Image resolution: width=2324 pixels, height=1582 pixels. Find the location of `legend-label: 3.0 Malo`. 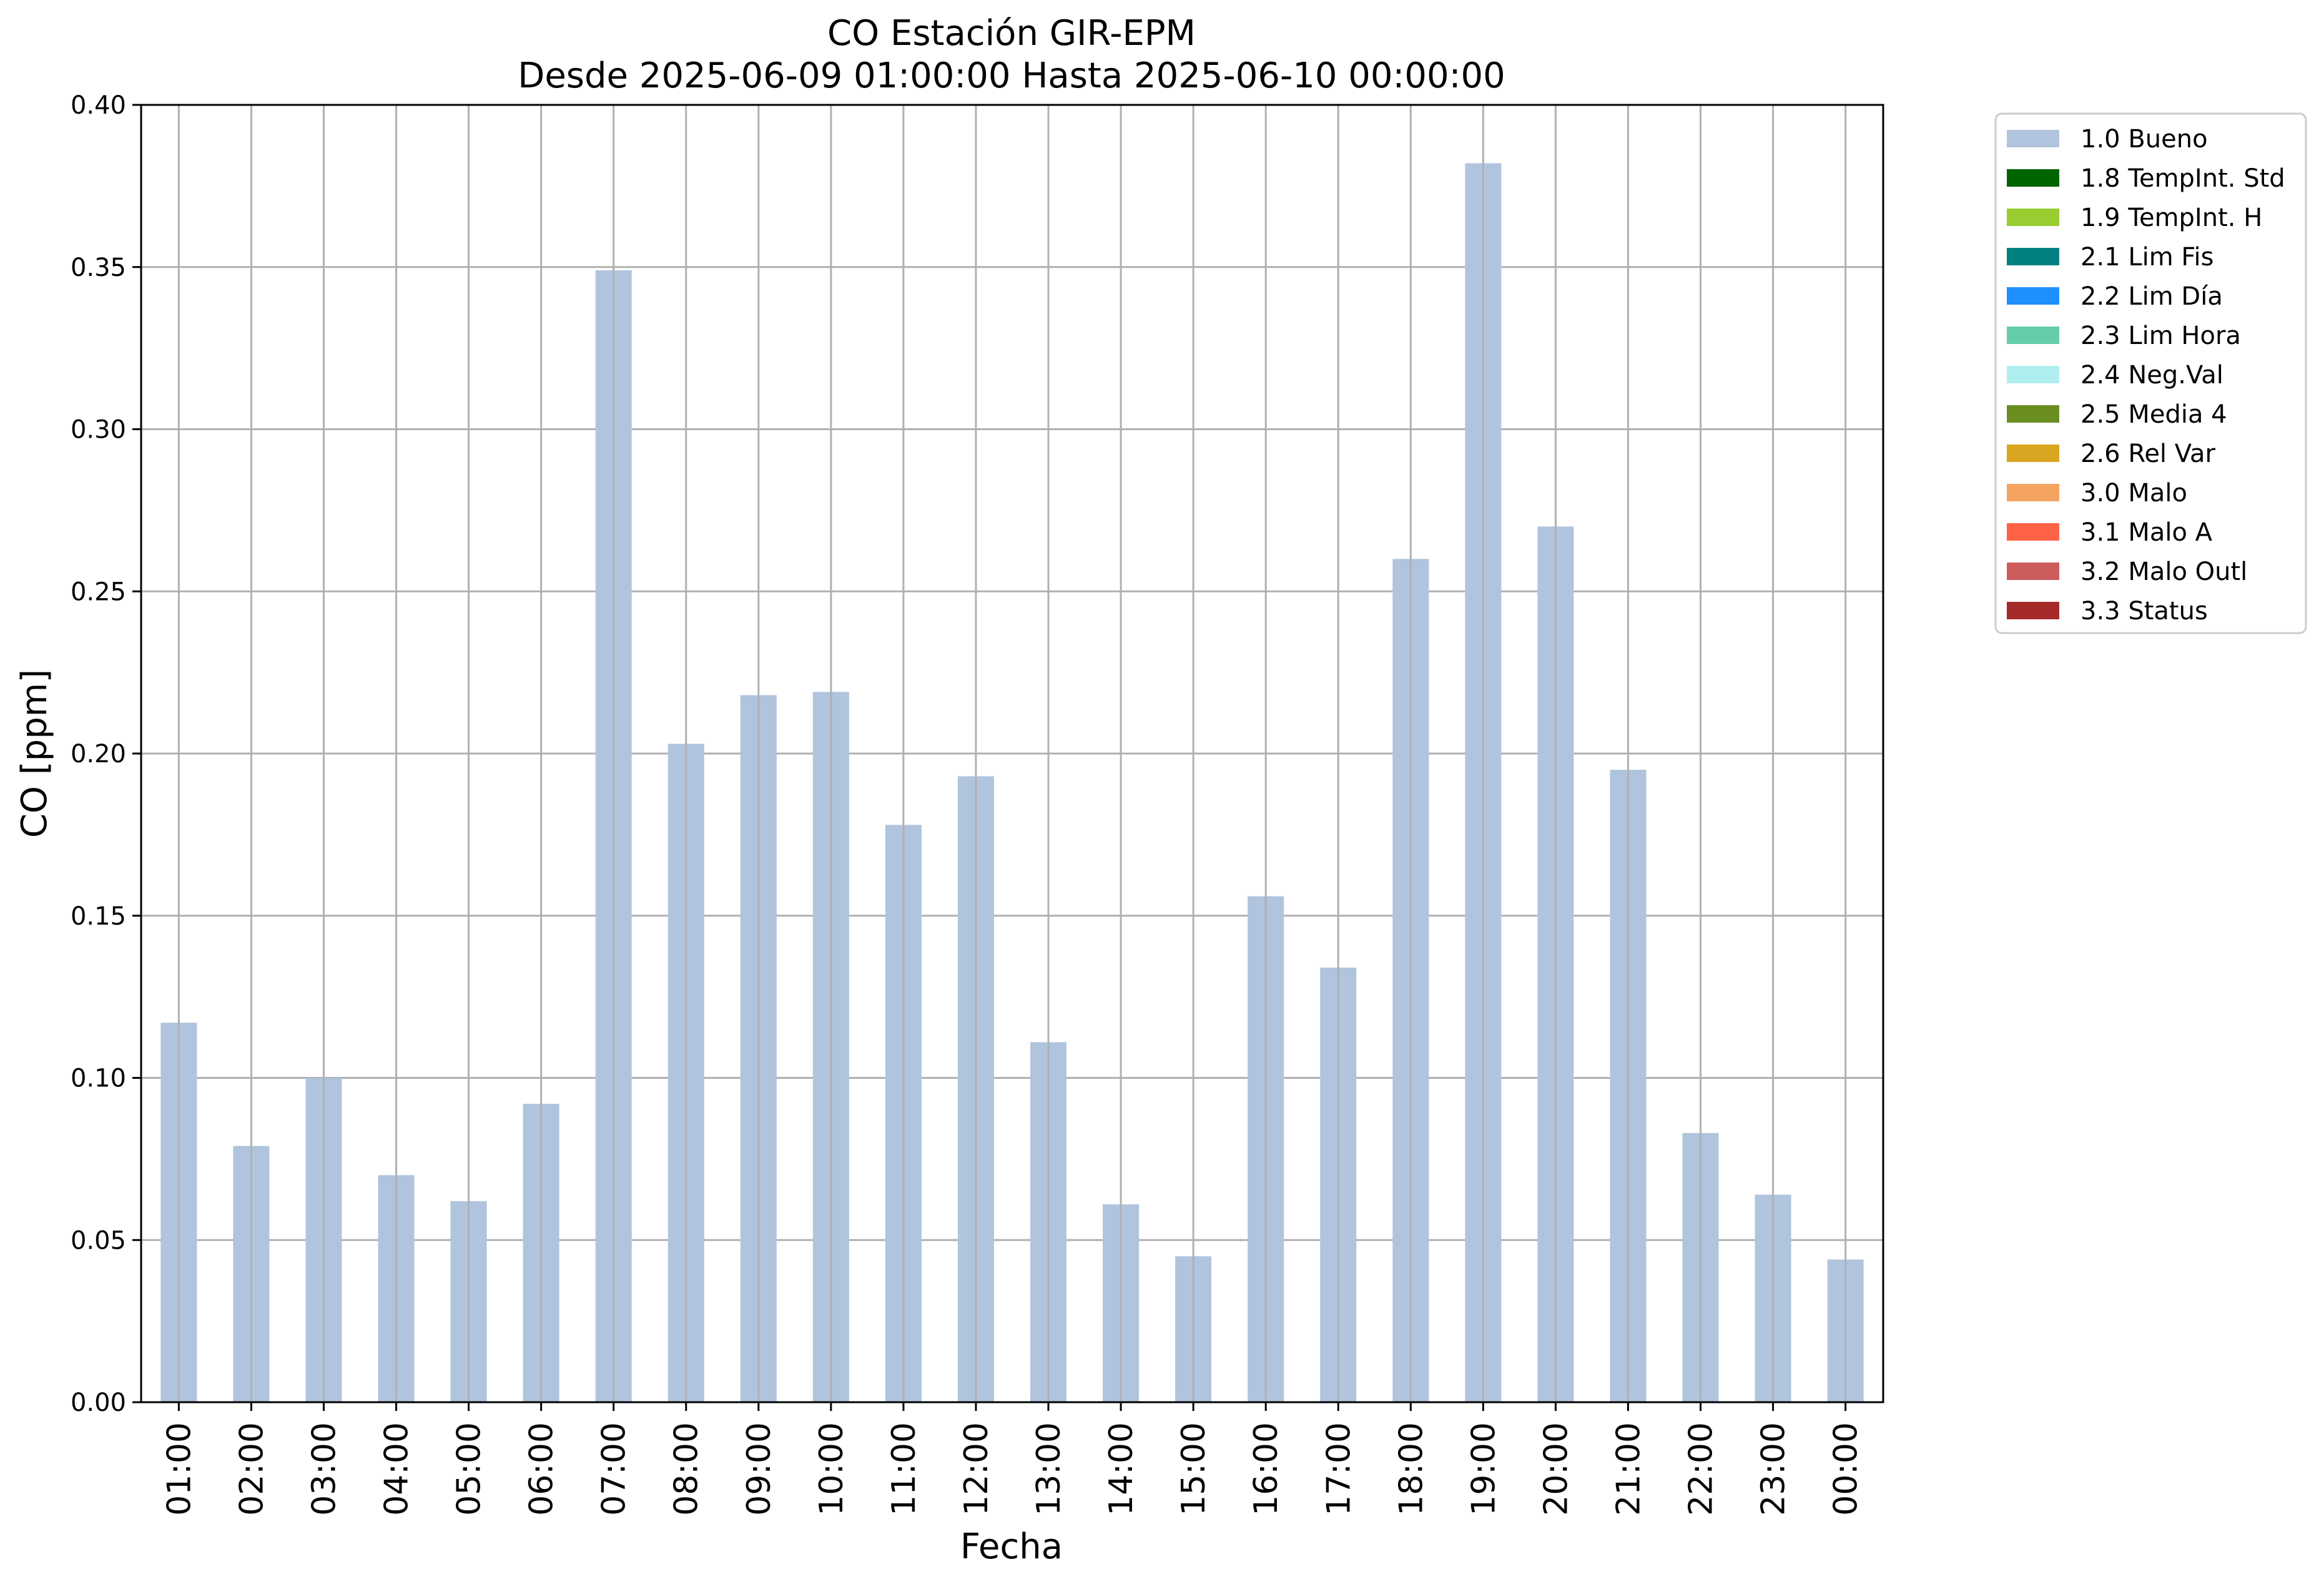

legend-label: 3.0 Malo is located at coordinates (2133, 493).